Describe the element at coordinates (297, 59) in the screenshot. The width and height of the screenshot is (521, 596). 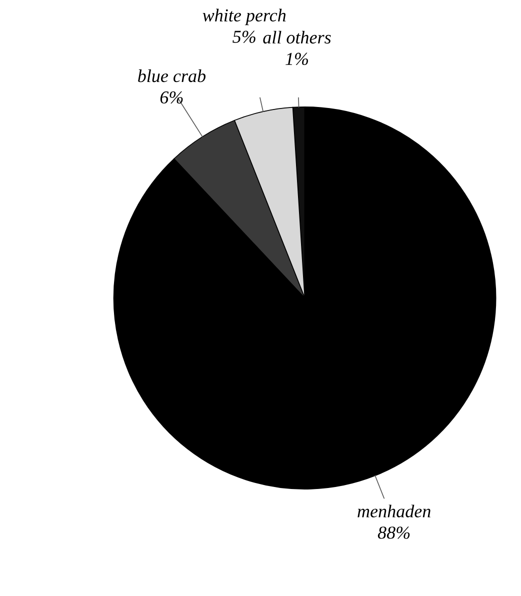
I see `data-label: 1%` at that location.